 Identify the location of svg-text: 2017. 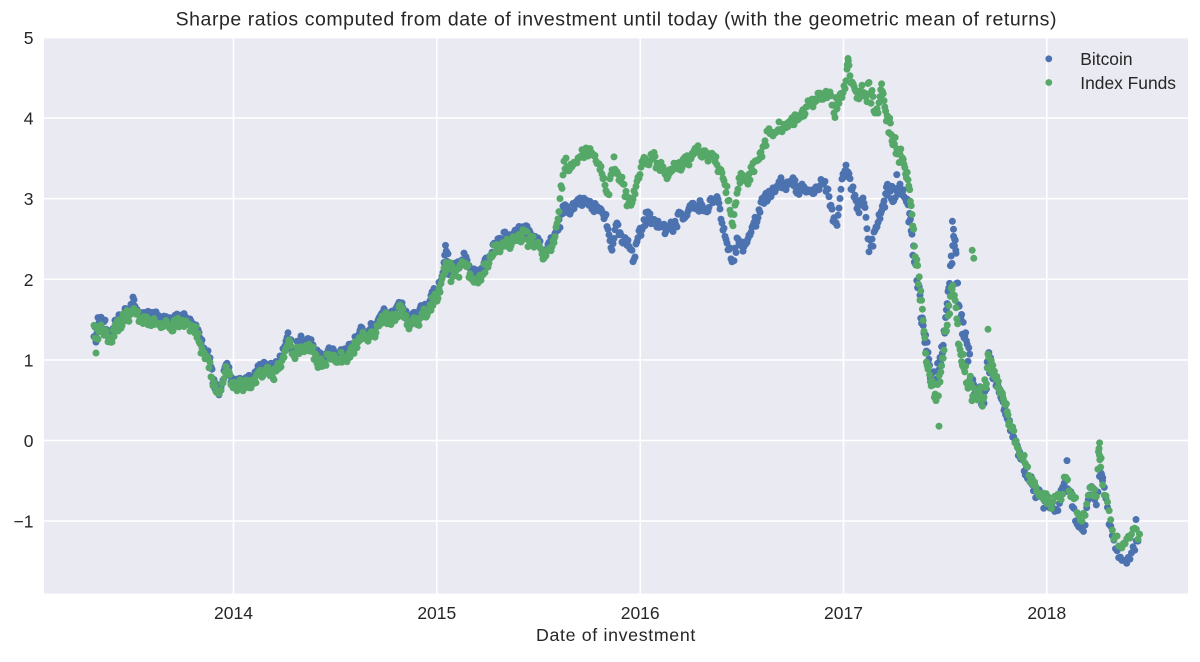
(843, 613).